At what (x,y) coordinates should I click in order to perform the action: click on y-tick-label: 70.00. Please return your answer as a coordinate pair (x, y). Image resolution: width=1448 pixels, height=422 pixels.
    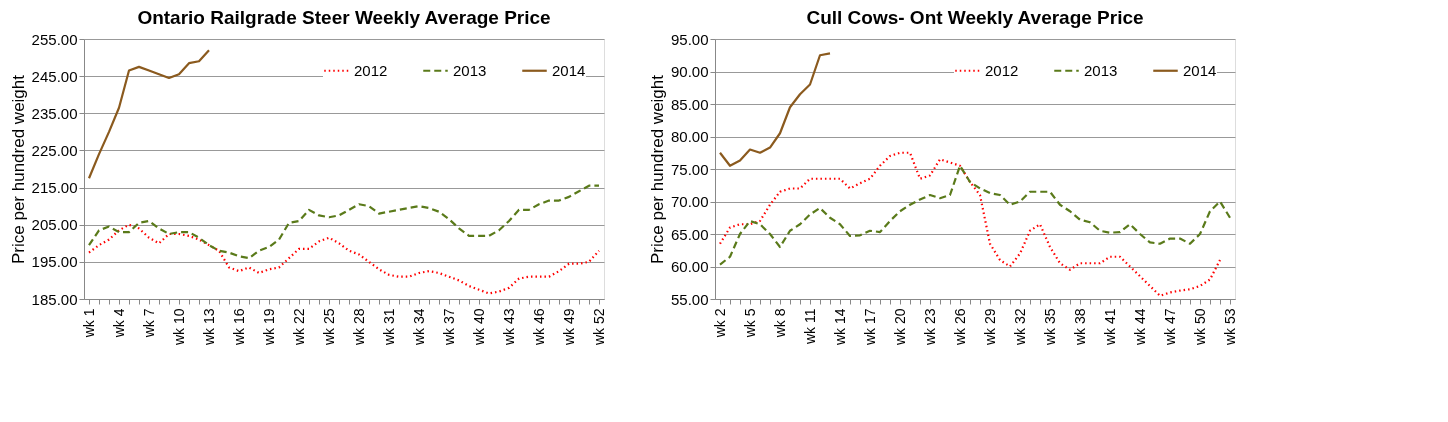
    Looking at the image, I should click on (689, 201).